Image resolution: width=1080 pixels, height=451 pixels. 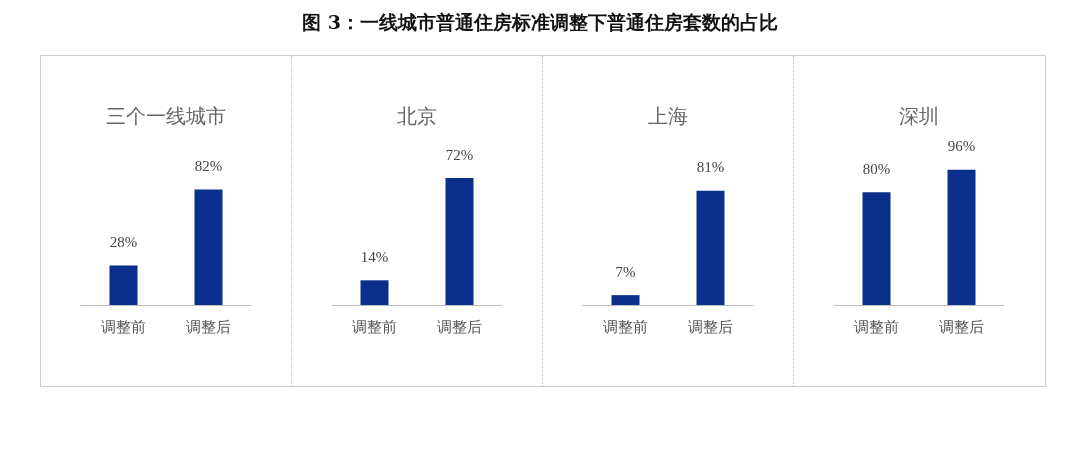 I want to click on data-label: 96%, so click(x=961, y=146).